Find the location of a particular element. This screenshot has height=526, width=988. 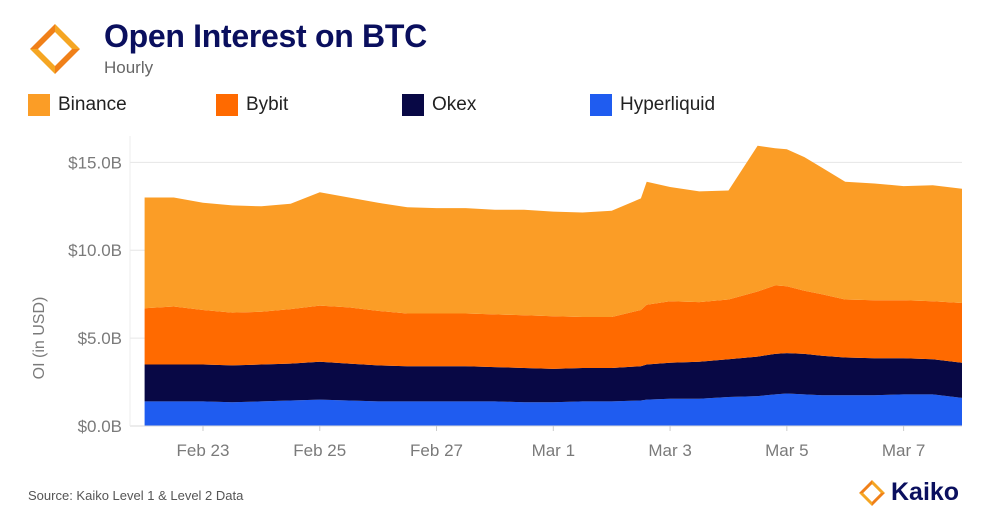

y-tick-label-3: $15.0B is located at coordinates (95, 162).